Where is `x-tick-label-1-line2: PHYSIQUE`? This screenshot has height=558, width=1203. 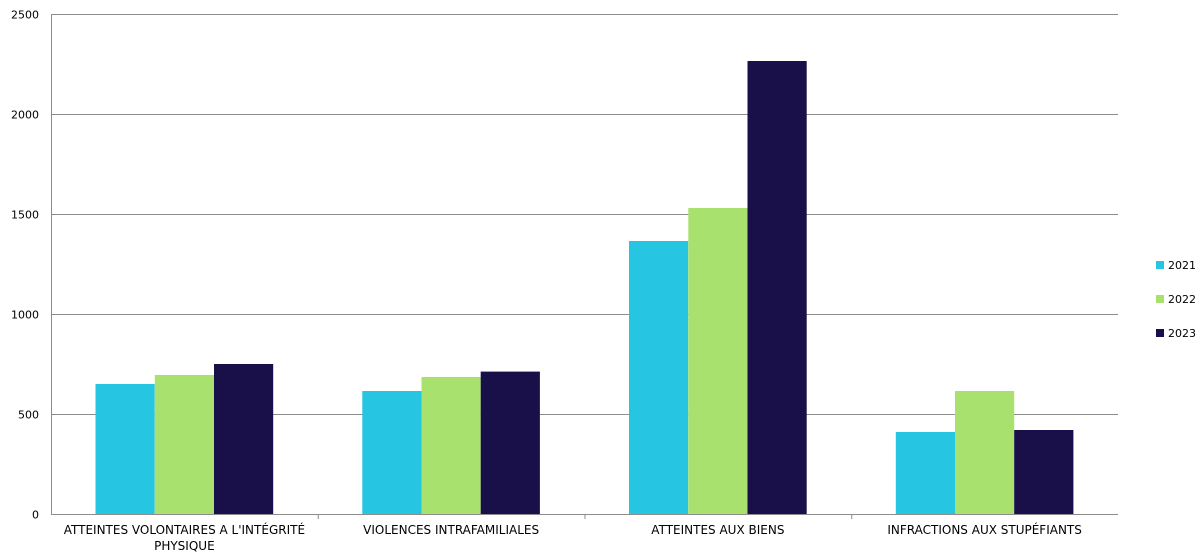
x-tick-label-1-line2: PHYSIQUE is located at coordinates (184, 546).